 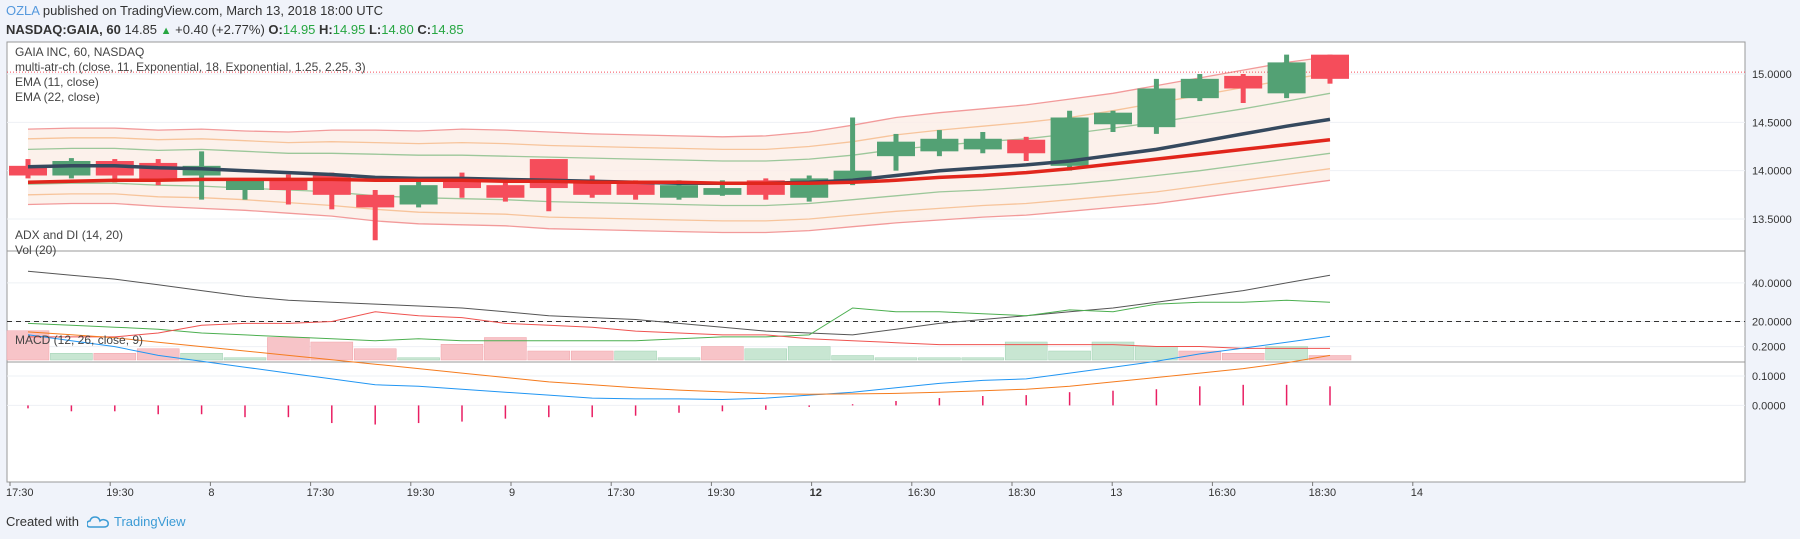 I want to click on low-value: 14.80, so click(x=397, y=29).